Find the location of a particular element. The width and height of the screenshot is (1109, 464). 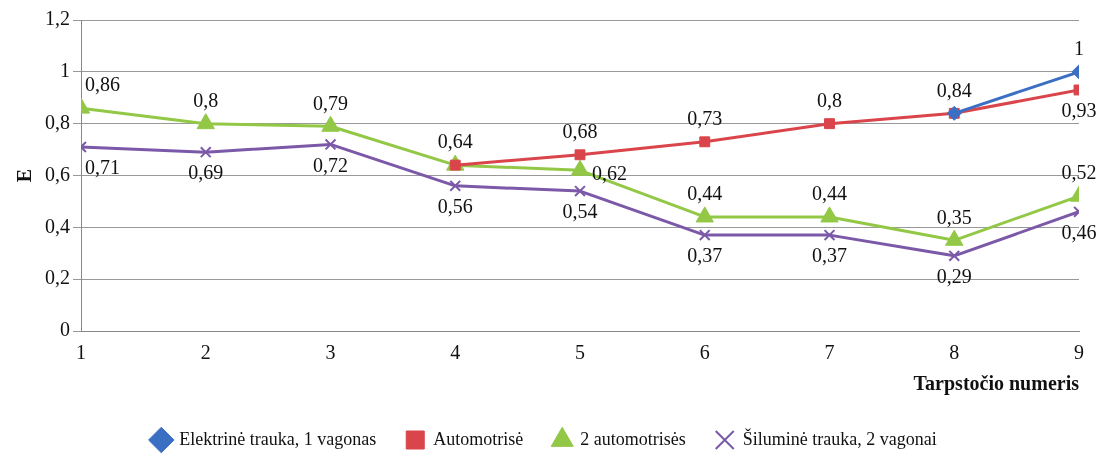

x-tick-label: 9 is located at coordinates (1079, 352).